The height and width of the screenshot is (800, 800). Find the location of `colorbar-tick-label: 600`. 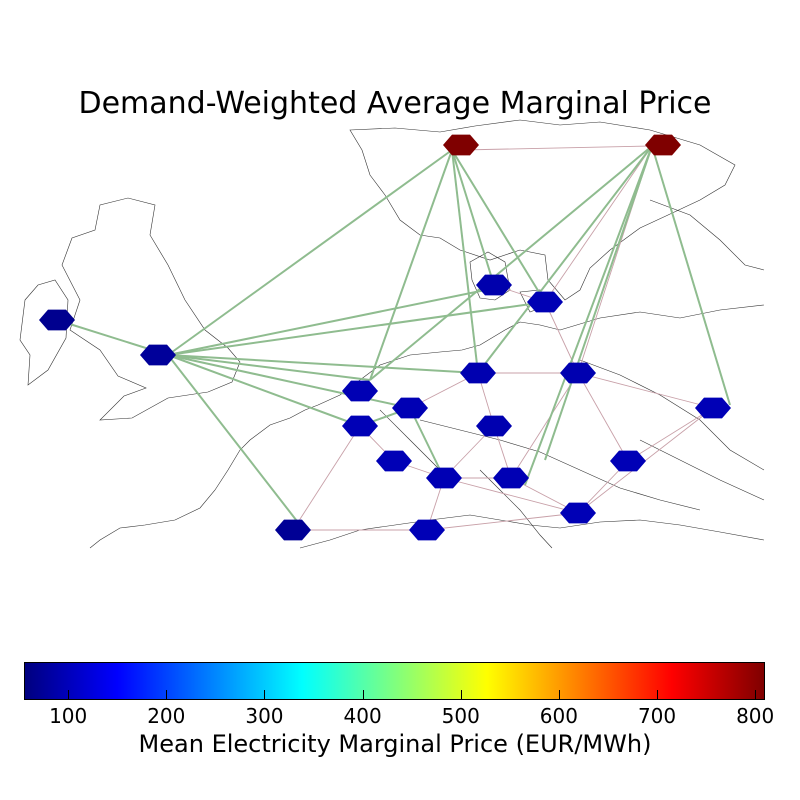

colorbar-tick-label: 600 is located at coordinates (558, 716).